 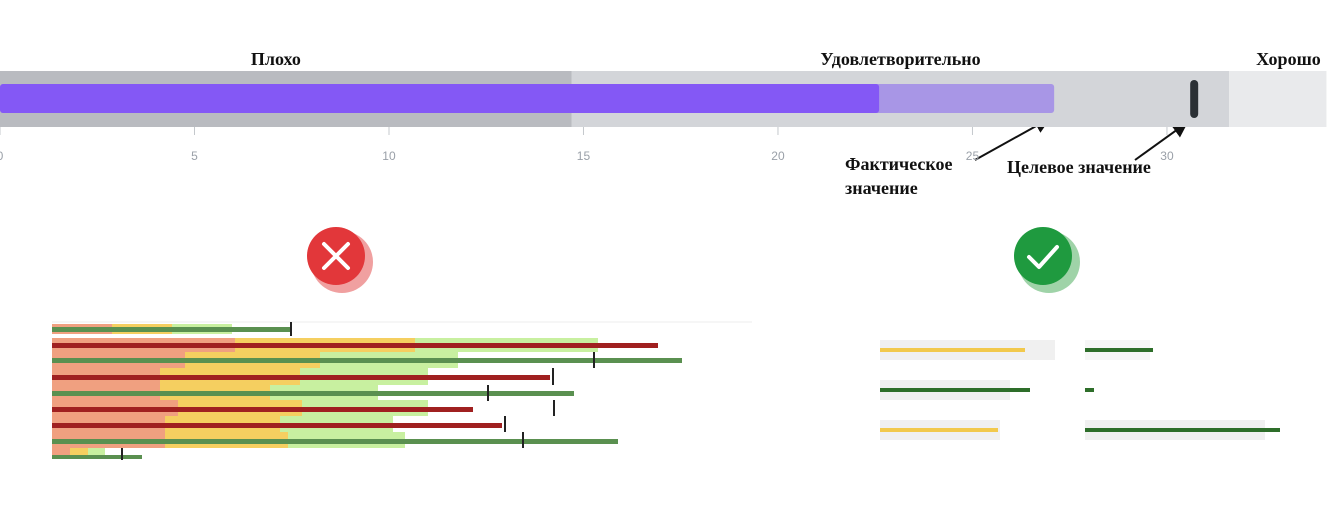 What do you see at coordinates (1167, 156) in the screenshot?
I see `x-tick-label: 30` at bounding box center [1167, 156].